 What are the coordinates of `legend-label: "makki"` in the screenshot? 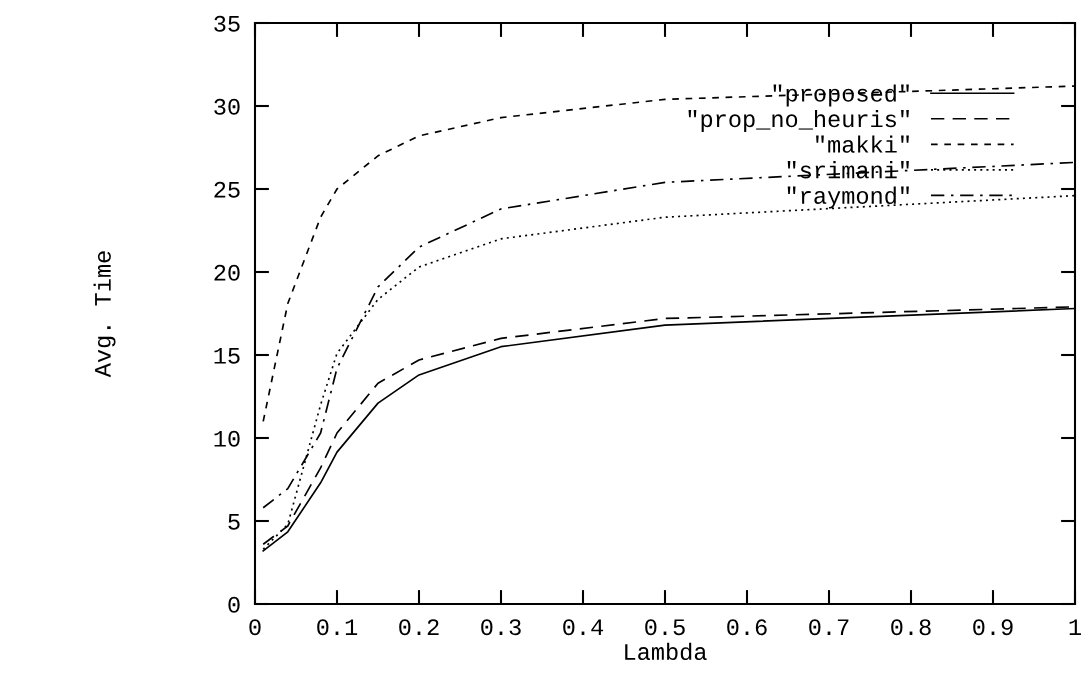 It's located at (862, 144).